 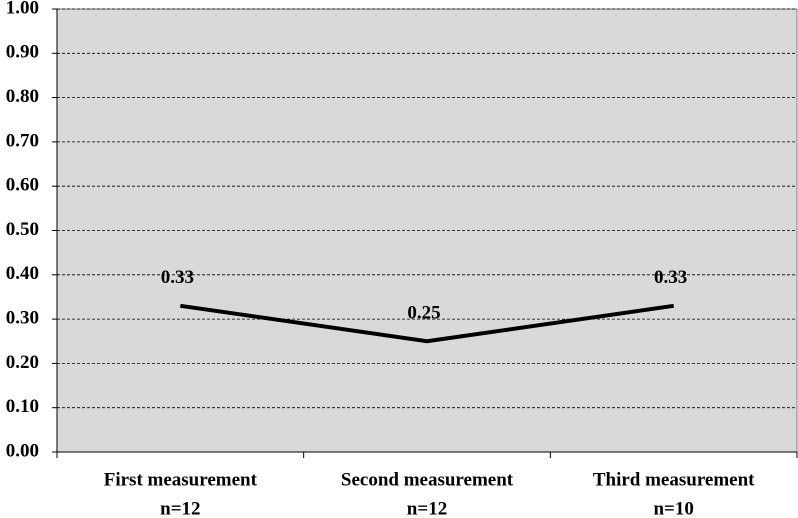 What do you see at coordinates (674, 479) in the screenshot?
I see `x-tick-label: Third measurement` at bounding box center [674, 479].